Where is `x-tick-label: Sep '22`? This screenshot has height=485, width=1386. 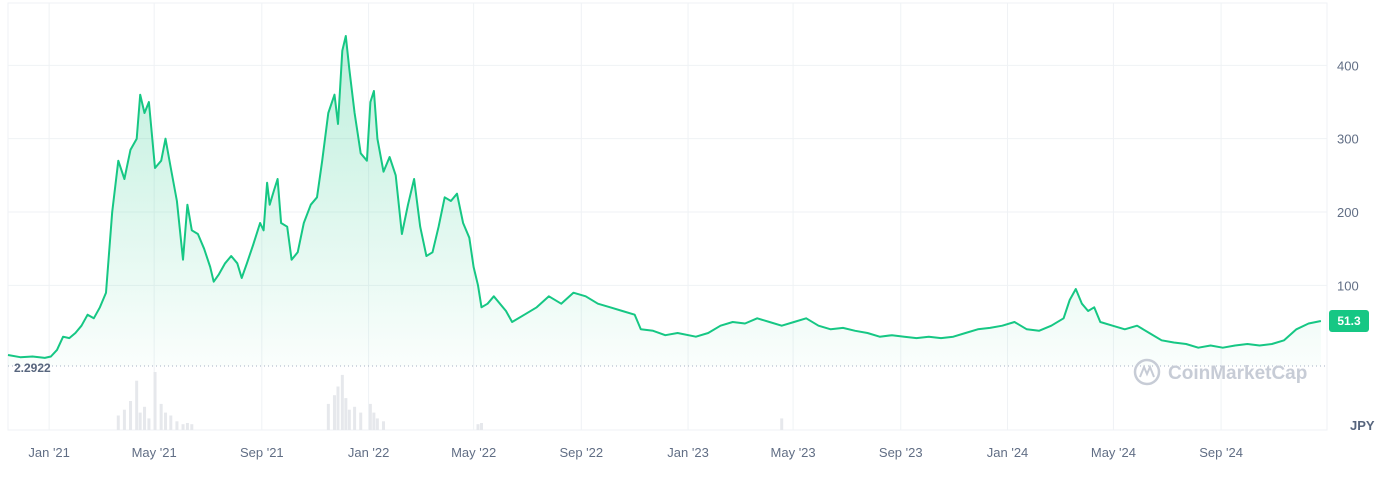 x-tick-label: Sep '22 is located at coordinates (581, 452).